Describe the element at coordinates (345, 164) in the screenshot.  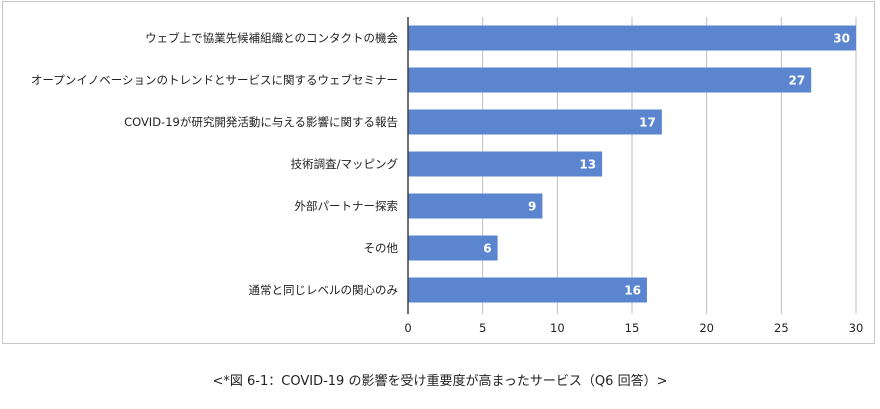
I see `category-label: 技術調査/マッピング` at that location.